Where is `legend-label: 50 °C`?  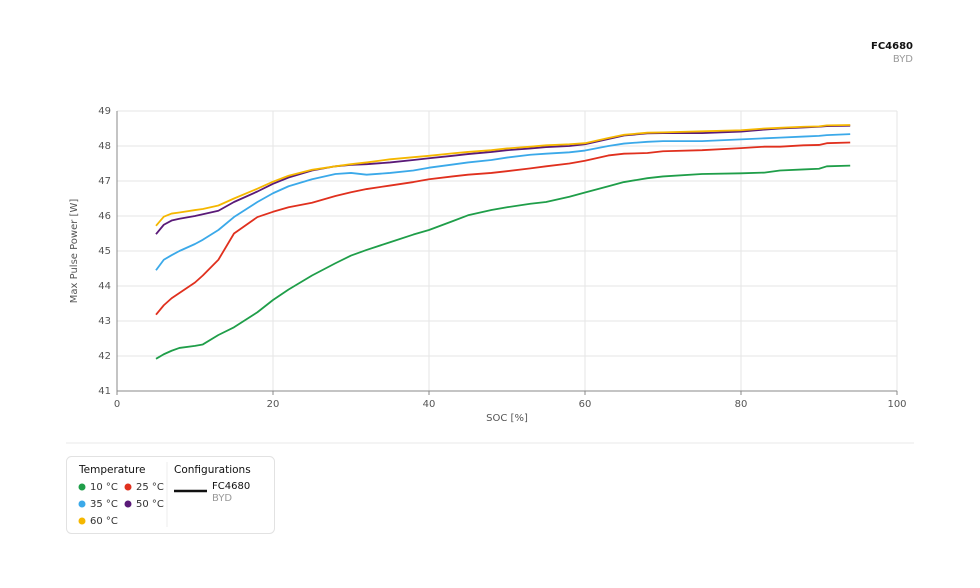 legend-label: 50 °C is located at coordinates (150, 504).